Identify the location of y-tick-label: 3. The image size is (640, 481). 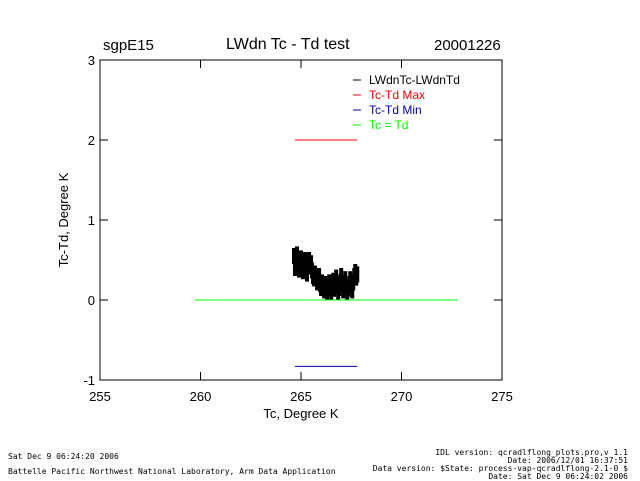
(91, 60).